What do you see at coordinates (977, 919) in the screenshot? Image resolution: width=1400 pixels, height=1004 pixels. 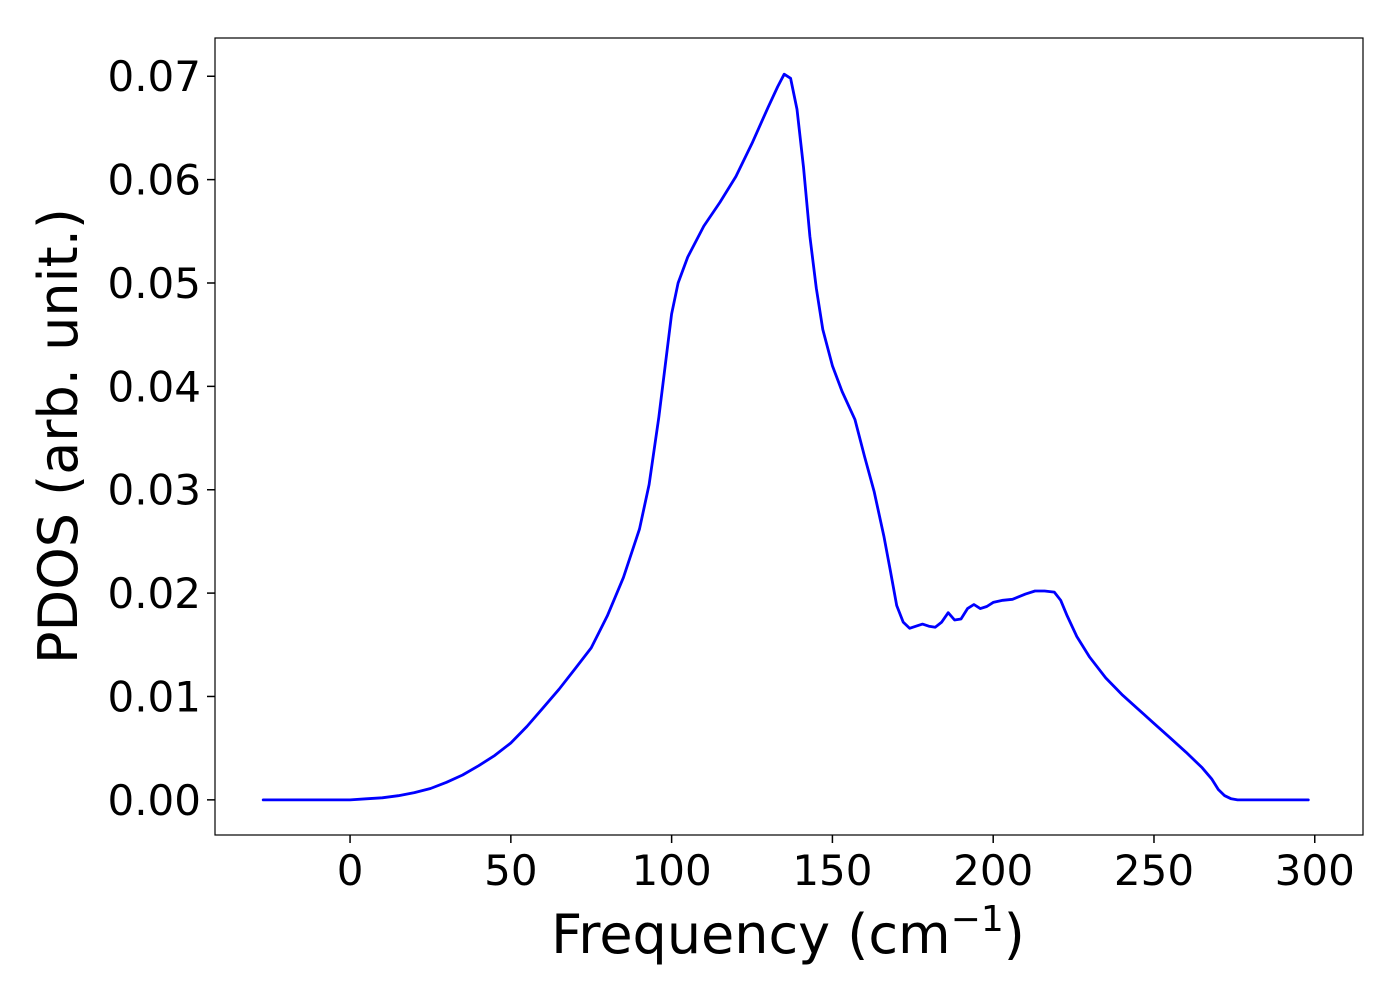 I see `x-axis-label-superscript: −1` at bounding box center [977, 919].